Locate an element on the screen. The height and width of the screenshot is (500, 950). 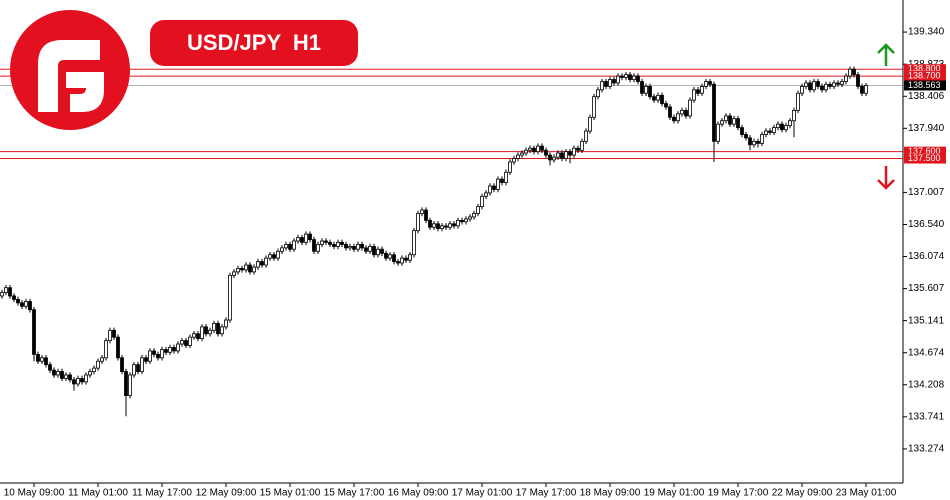
x-tick-label: 15 May 01:00 is located at coordinates (290, 493).